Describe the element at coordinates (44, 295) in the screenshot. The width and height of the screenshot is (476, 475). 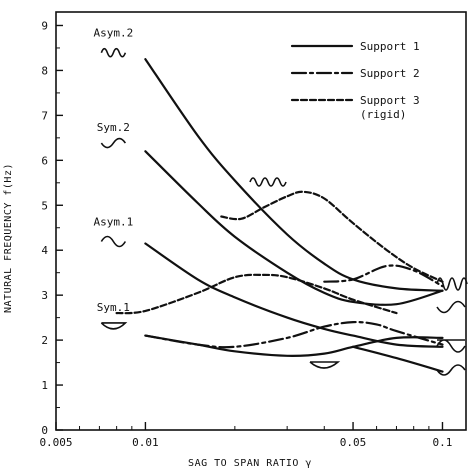
I see `y-tick-label: 3` at that location.